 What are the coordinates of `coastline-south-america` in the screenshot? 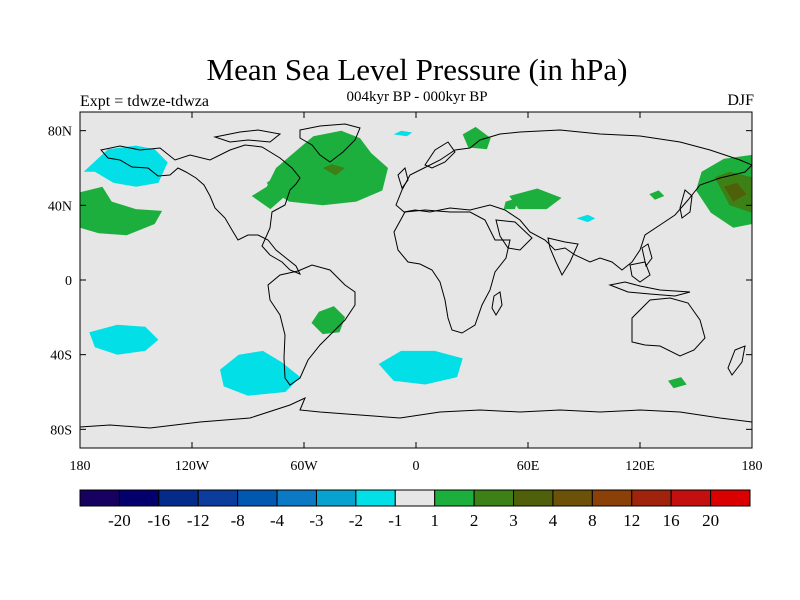 It's located at (311, 325).